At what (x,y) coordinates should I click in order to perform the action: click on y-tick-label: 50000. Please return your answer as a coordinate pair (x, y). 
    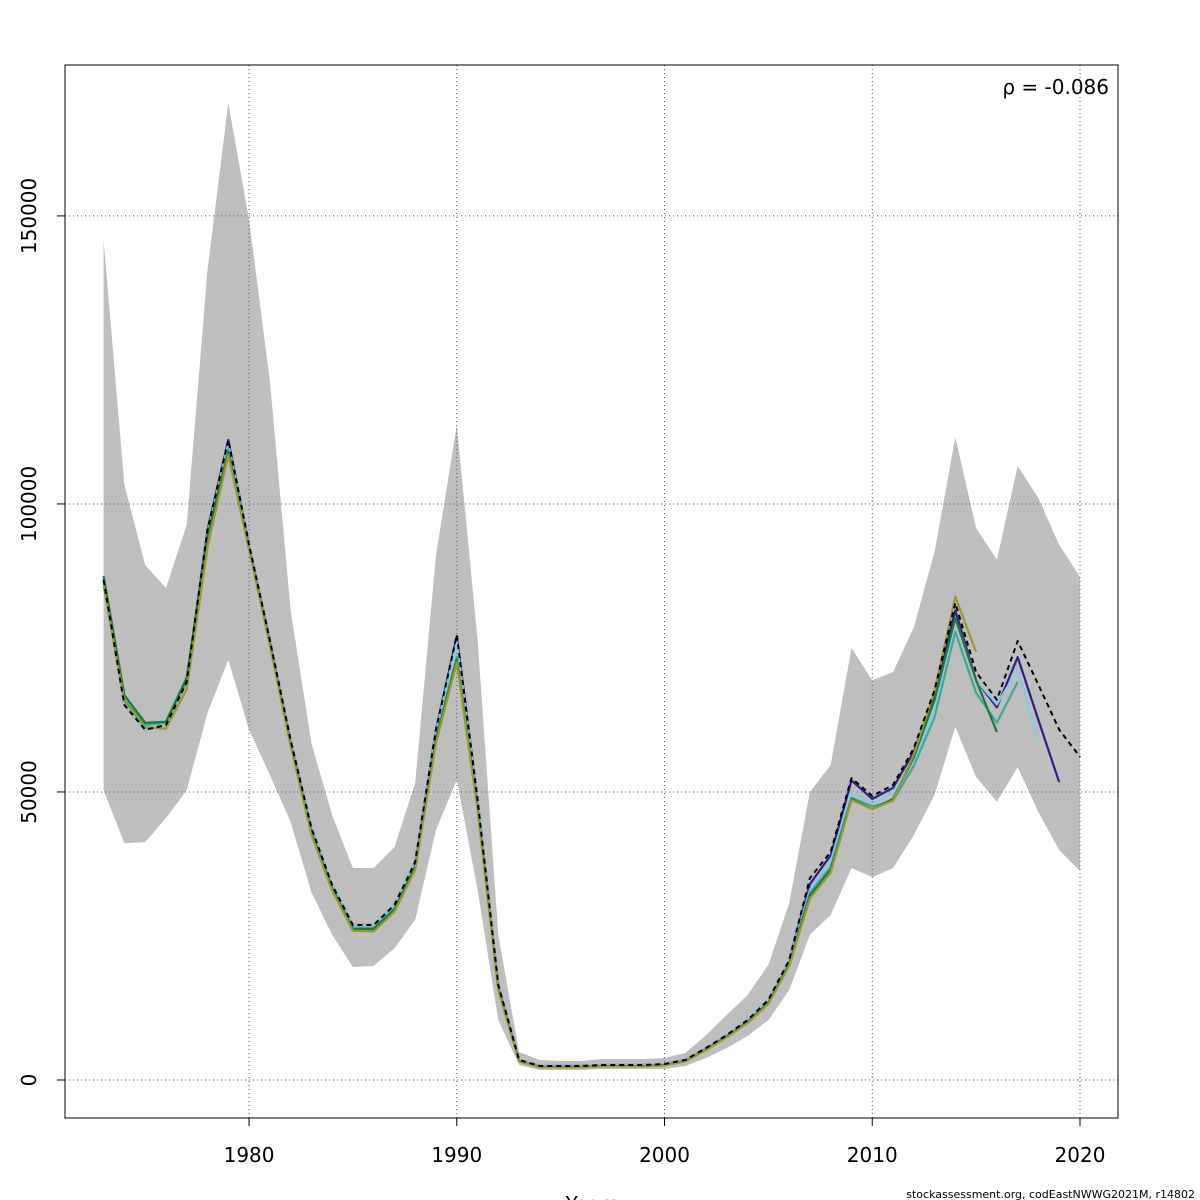
    Looking at the image, I should click on (29, 792).